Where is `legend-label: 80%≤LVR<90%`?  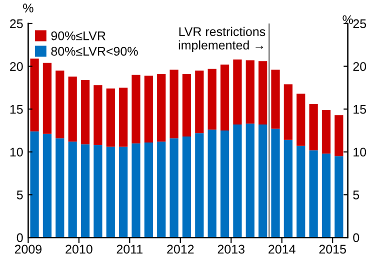
legend-label: 80%≤LVR<90% is located at coordinates (94, 51).